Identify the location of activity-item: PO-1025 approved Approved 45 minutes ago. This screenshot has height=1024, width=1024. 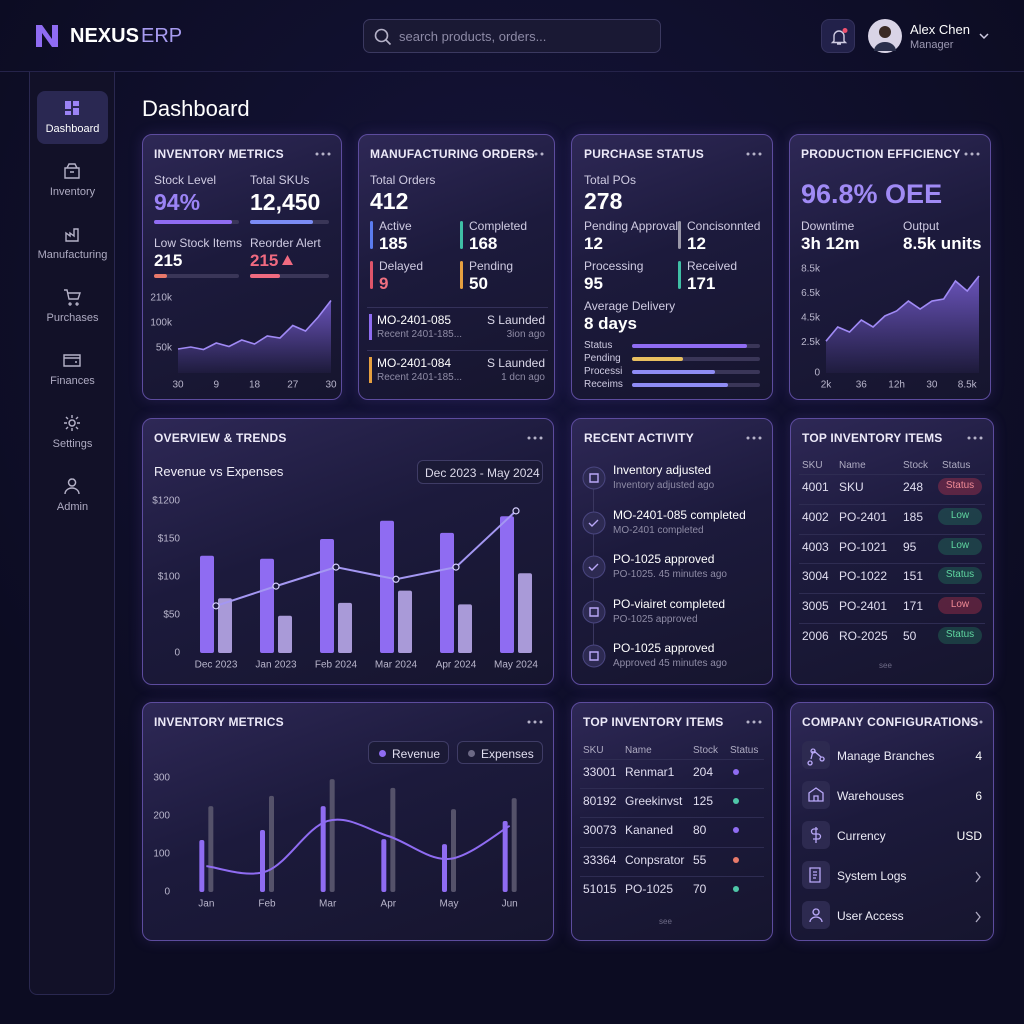
(690, 659).